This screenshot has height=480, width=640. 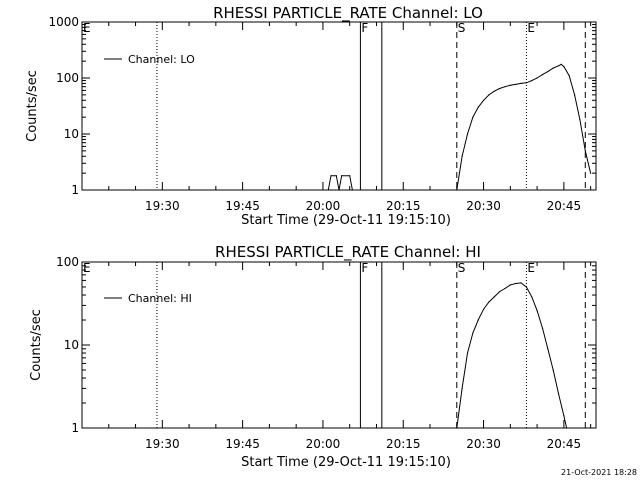 I want to click on x-tick-label: 19:30, so click(x=162, y=206).